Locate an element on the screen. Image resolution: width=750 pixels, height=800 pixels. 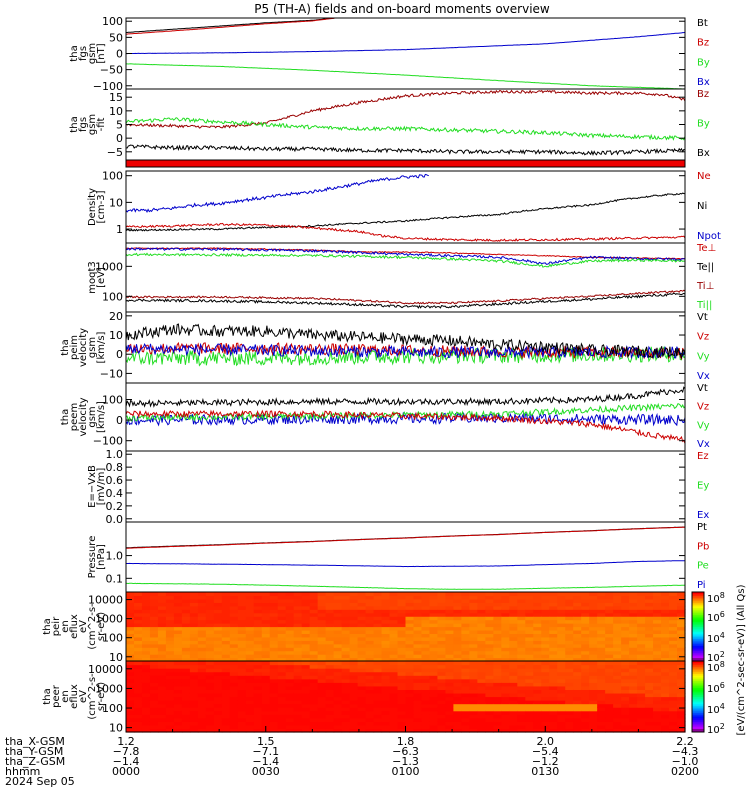
x-row-label: 2024 Sep 05 is located at coordinates (40, 781).